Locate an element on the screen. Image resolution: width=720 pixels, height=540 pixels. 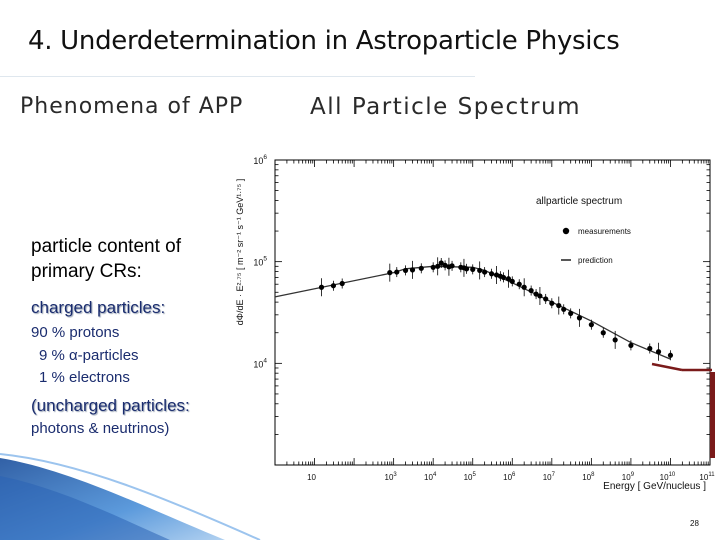
x-tick-label: 10⁴ is located at coordinates (430, 477).